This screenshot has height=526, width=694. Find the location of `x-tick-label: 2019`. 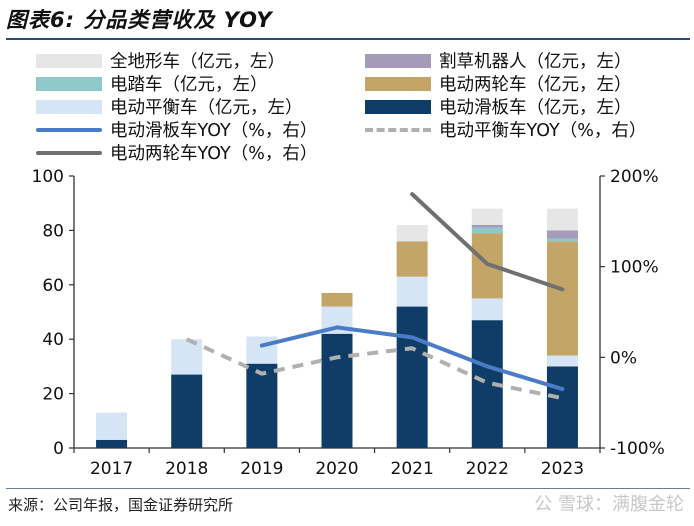

x-tick-label: 2019 is located at coordinates (261, 469).